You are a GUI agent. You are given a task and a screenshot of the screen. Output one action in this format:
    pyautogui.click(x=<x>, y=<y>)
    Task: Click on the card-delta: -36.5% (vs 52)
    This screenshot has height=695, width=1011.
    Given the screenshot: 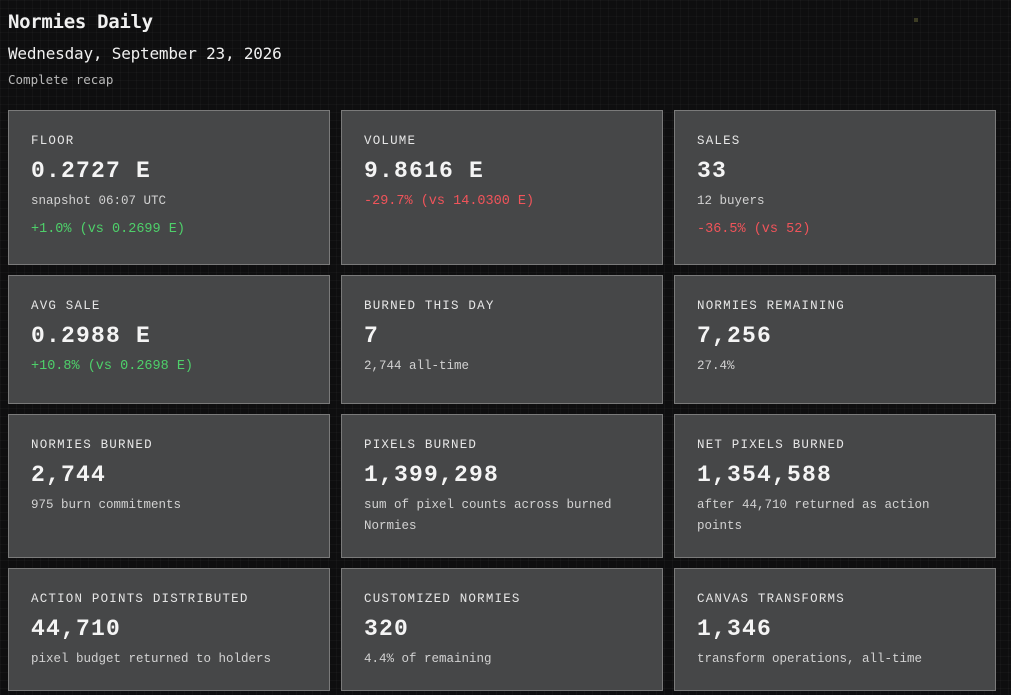 What is the action you would take?
    pyautogui.click(x=754, y=229)
    